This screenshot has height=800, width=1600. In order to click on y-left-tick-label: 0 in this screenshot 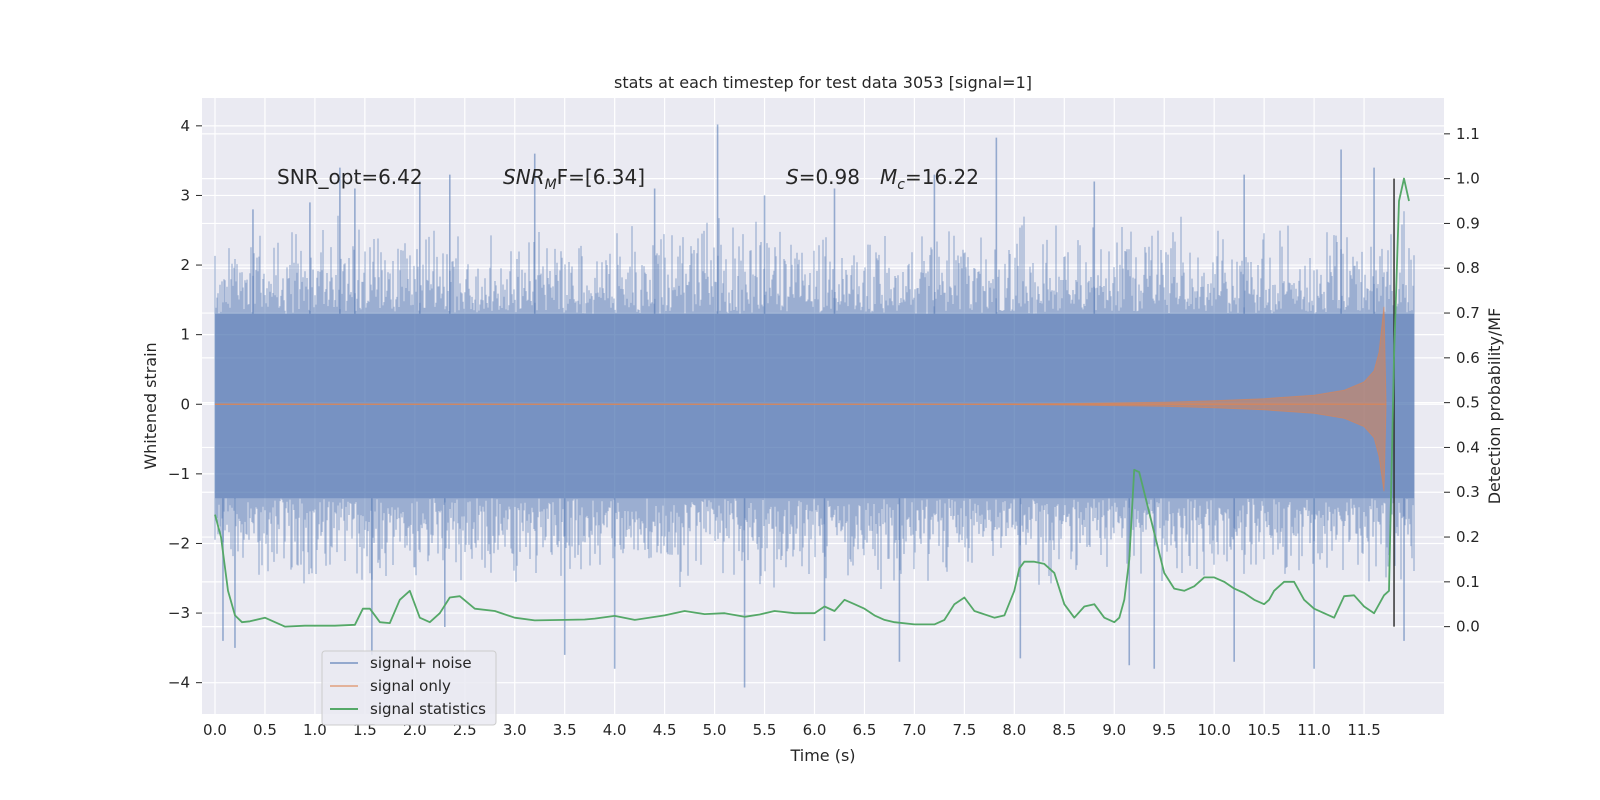, I will do `click(185, 404)`.